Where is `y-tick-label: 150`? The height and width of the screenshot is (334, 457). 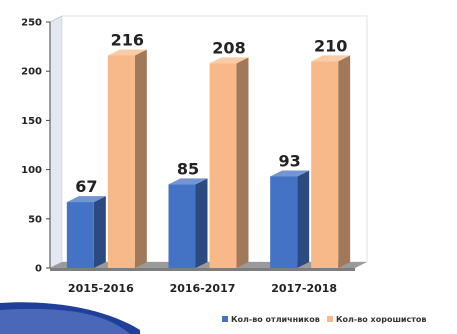 y-tick-label: 150 is located at coordinates (31, 121).